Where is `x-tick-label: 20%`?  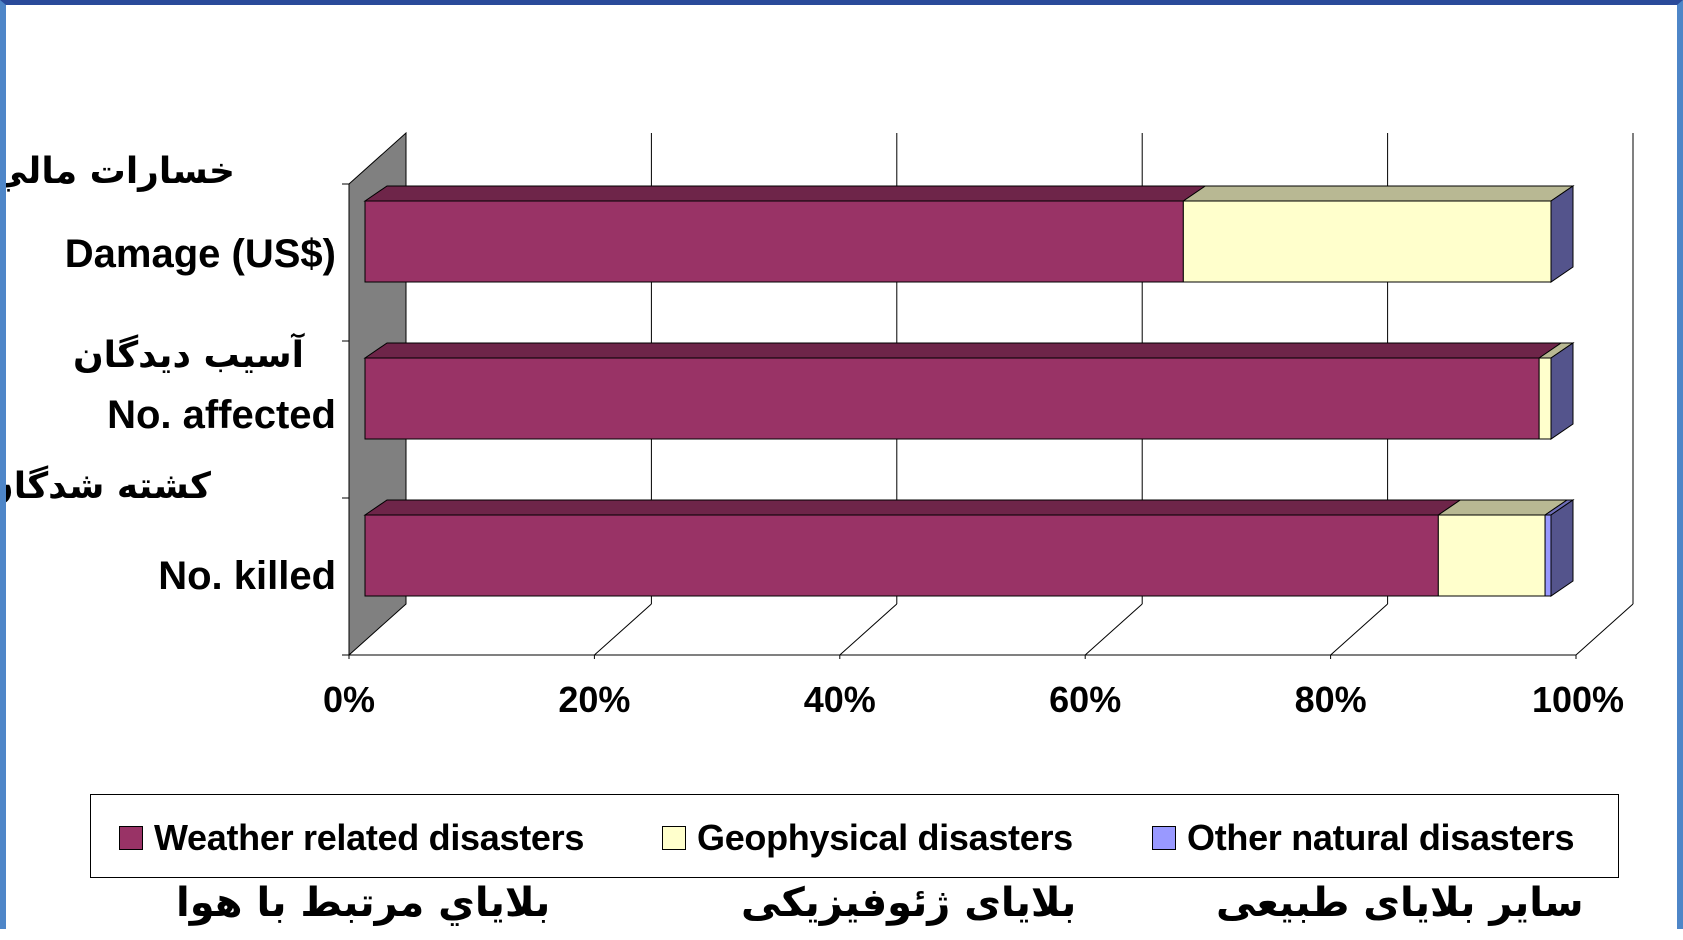
x-tick-label: 20% is located at coordinates (594, 699).